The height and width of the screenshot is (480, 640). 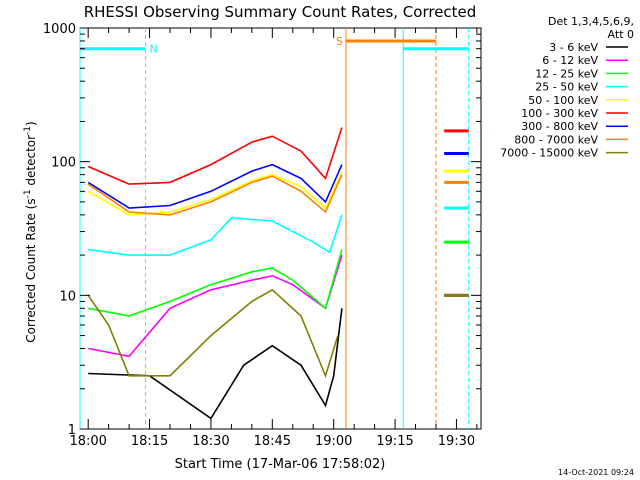 I want to click on x-tick-label: 18:15, so click(x=149, y=441).